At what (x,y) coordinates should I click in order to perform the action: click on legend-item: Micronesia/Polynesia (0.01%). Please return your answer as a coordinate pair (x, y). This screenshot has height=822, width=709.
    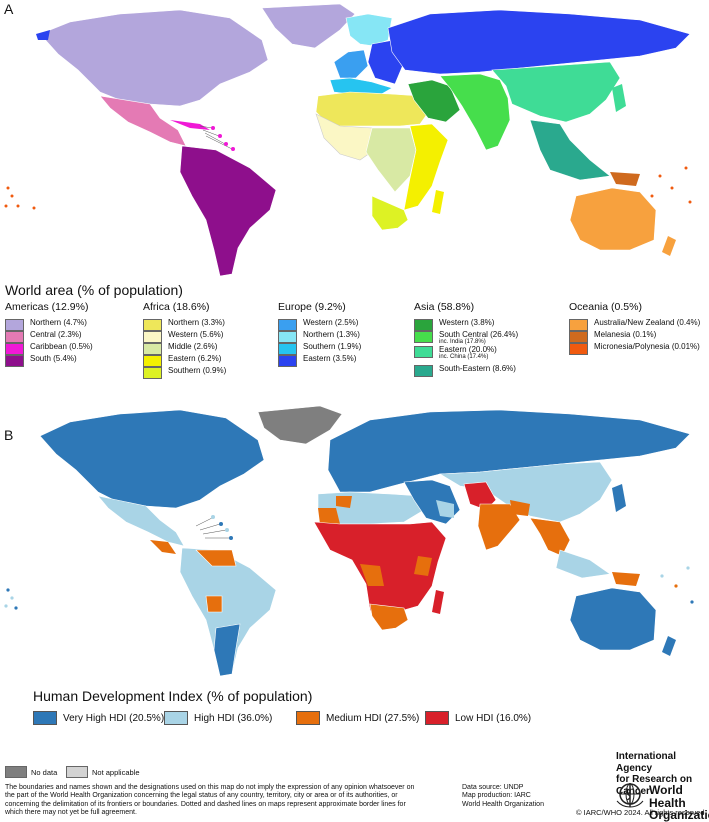
    Looking at the image, I should click on (634, 348).